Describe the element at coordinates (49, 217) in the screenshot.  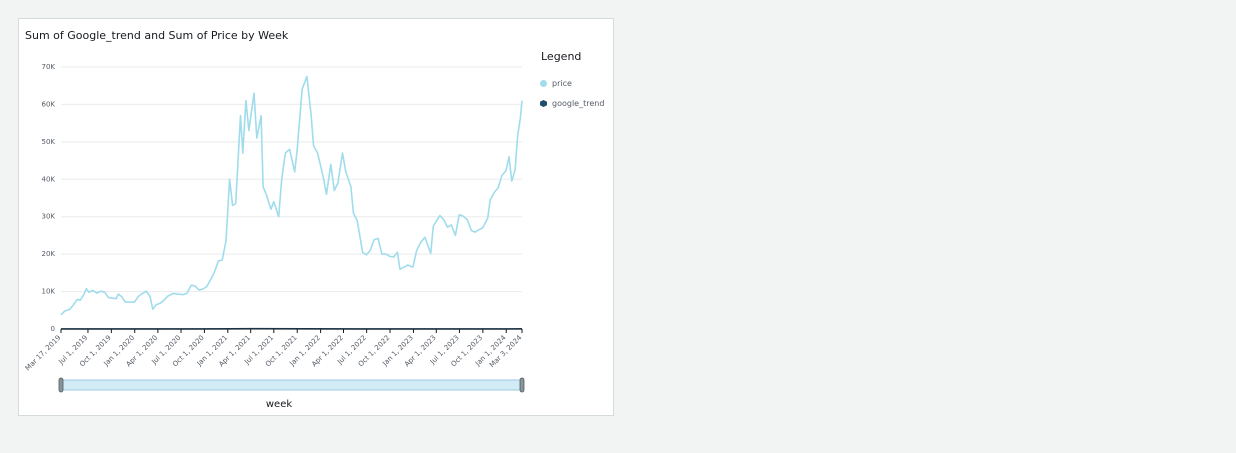
I see `y-tick-label: 30K` at that location.